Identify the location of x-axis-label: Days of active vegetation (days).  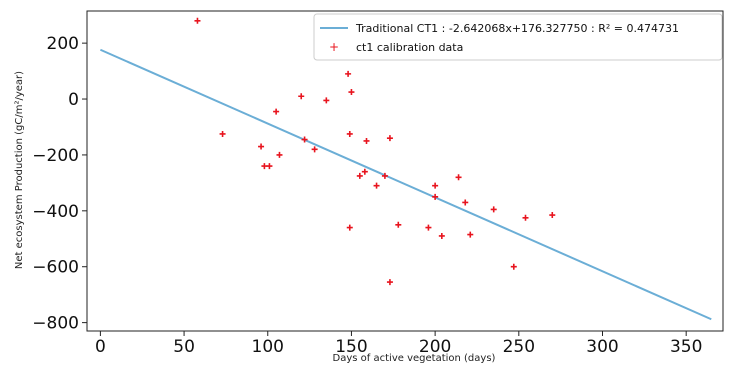
(414, 358).